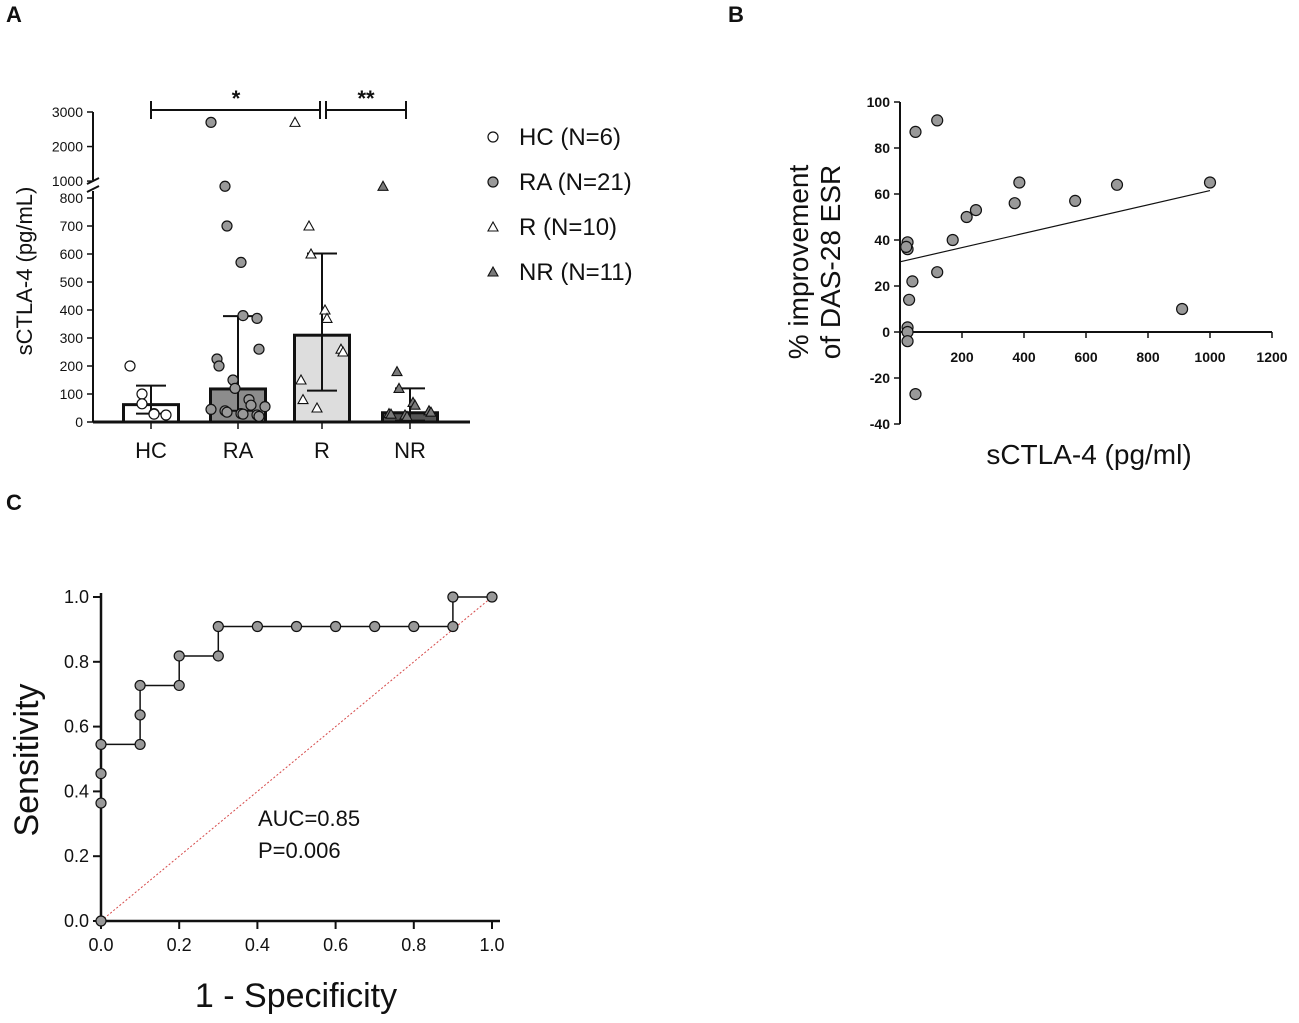 The image size is (1299, 1023). Describe the element at coordinates (76, 791) in the screenshot. I see `y-tick-label: 0.4` at that location.